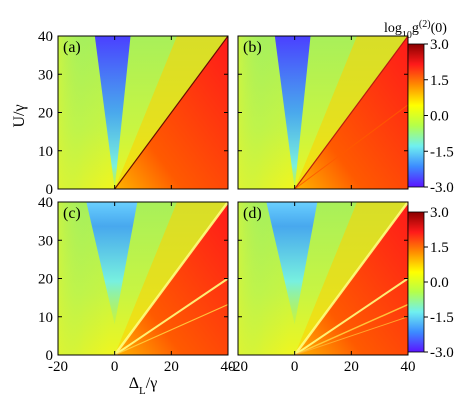 The height and width of the screenshot is (404, 469). I want to click on panel-label: (a), so click(72, 47).